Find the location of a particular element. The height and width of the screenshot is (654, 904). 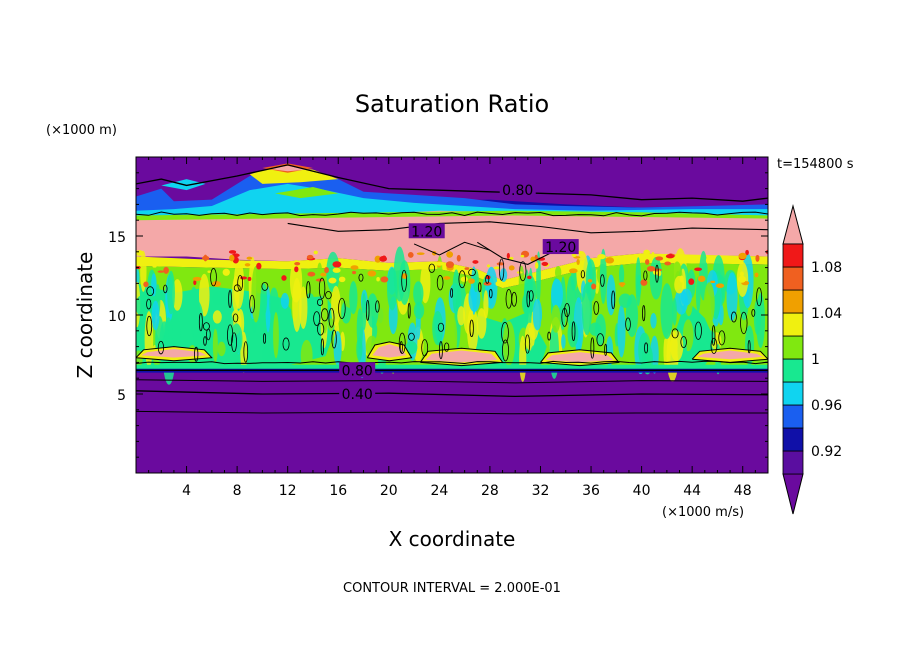

contour-120-upper is located at coordinates (527, 227).